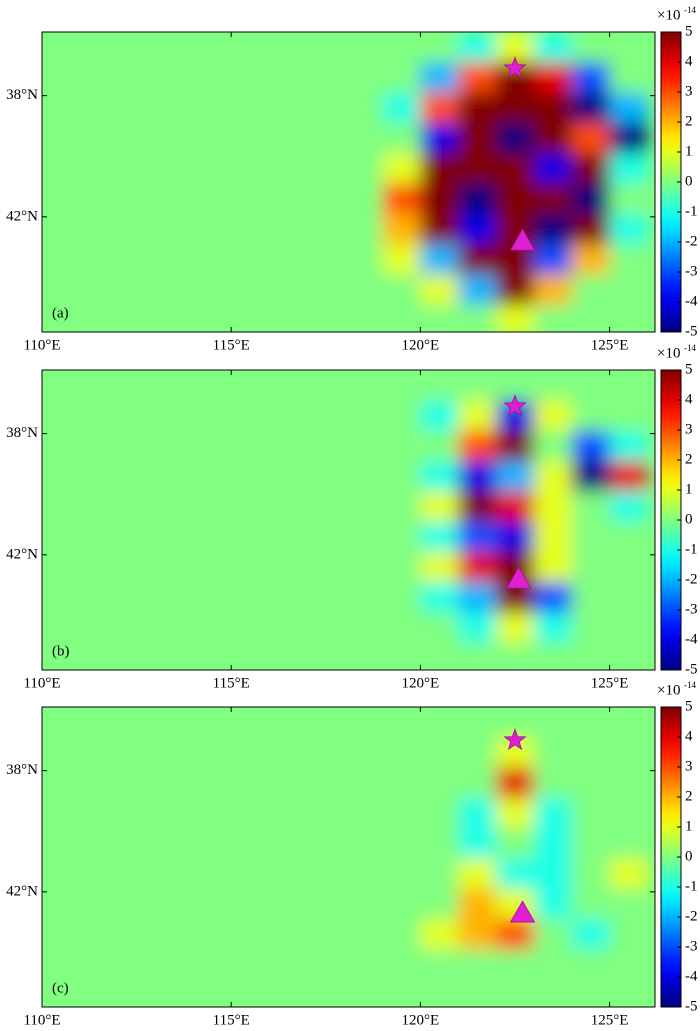 The image size is (700, 1031). I want to click on colorbar-tick-label: 2, so click(689, 459).